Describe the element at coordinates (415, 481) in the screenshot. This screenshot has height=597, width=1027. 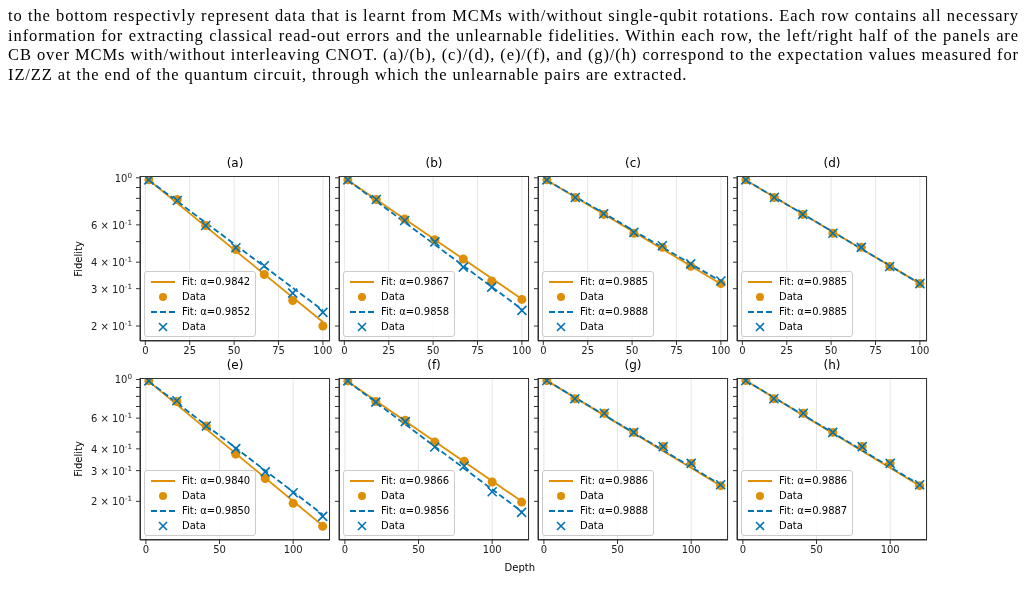
I see `legend-label: Fit: α=0.9866` at that location.